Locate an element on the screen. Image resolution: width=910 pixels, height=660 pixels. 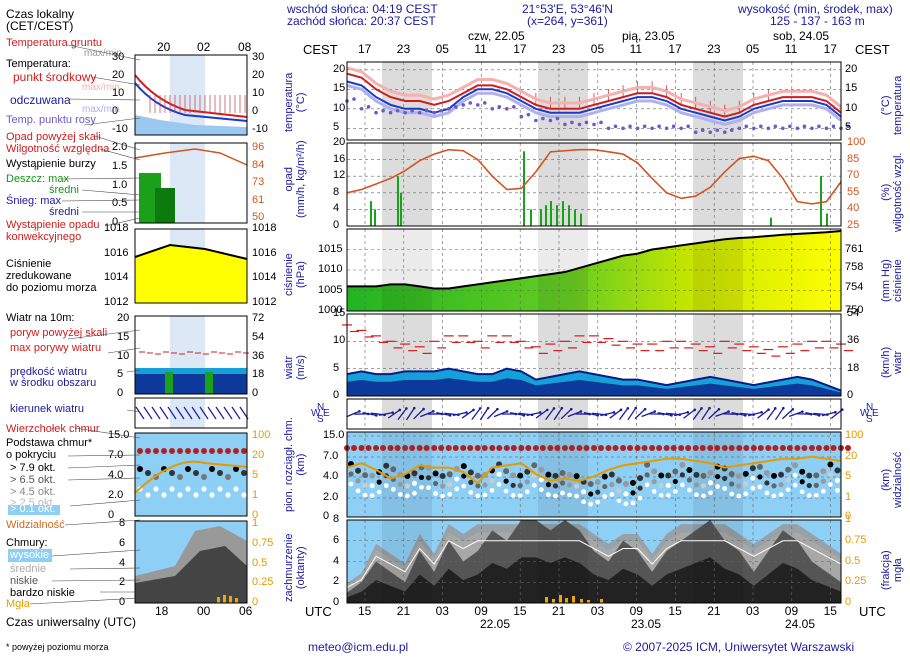
precip-tick-right: 100 is located at coordinates (856, 142).